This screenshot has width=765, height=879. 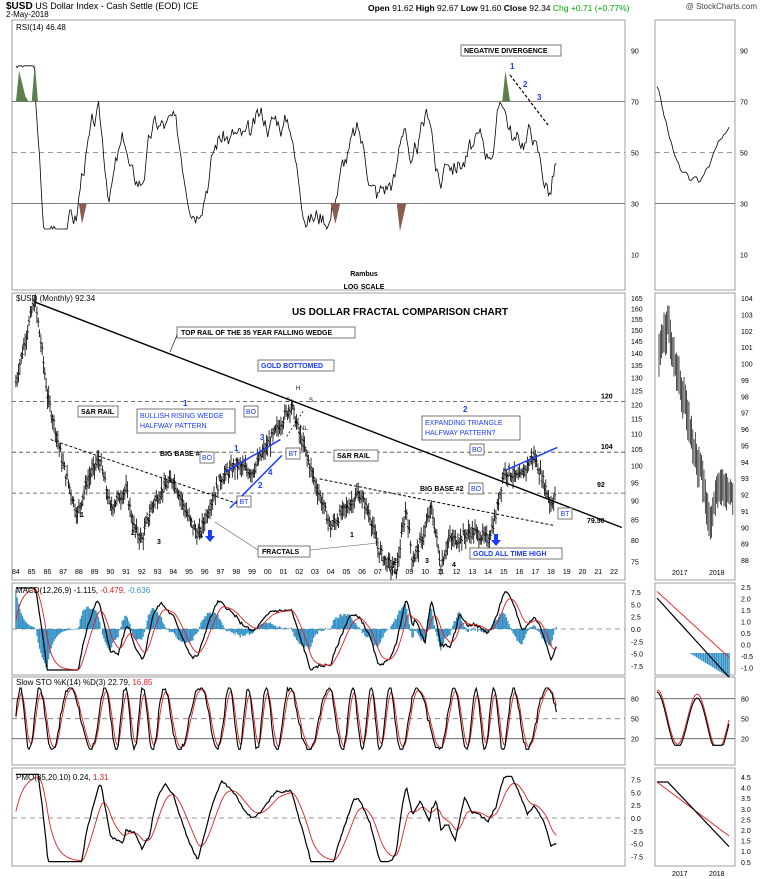 What do you see at coordinates (304, 429) in the screenshot?
I see `annotation-neckline: NL` at bounding box center [304, 429].